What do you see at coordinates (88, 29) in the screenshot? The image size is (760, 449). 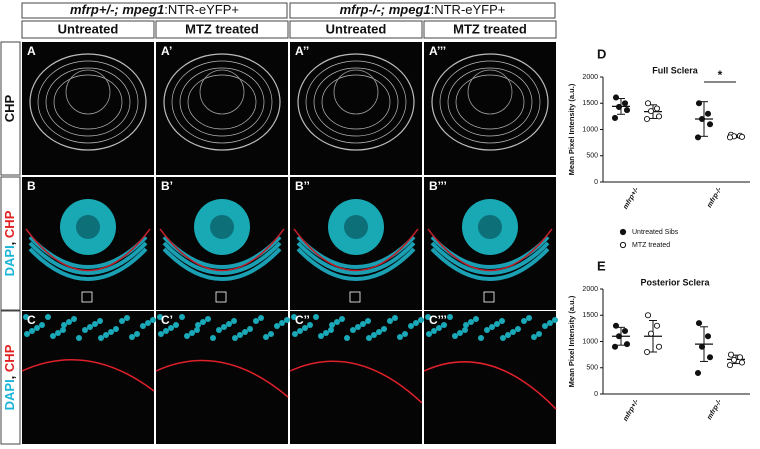 I see `column-box` at bounding box center [88, 29].